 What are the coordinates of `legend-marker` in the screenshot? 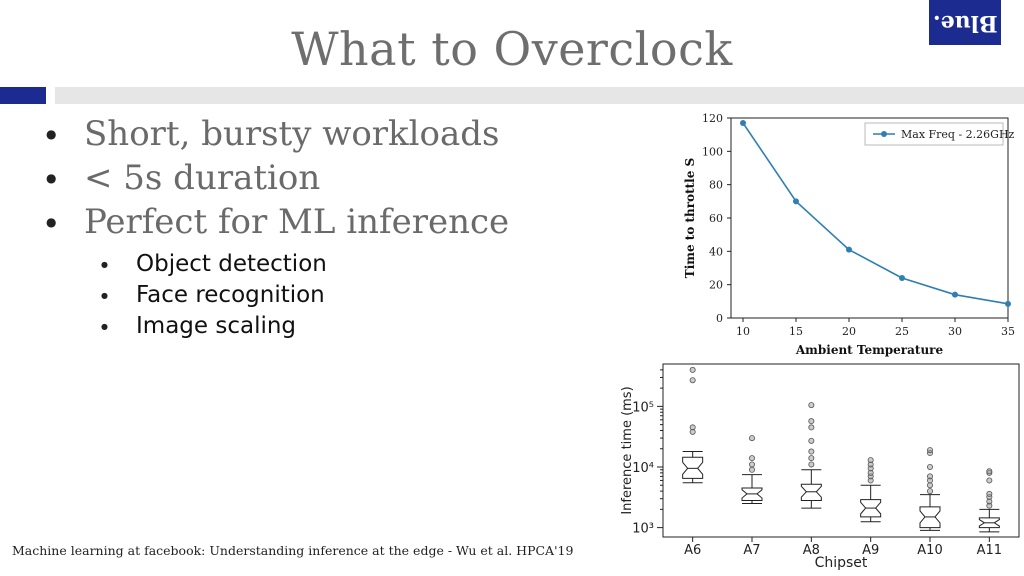 It's located at (884, 134).